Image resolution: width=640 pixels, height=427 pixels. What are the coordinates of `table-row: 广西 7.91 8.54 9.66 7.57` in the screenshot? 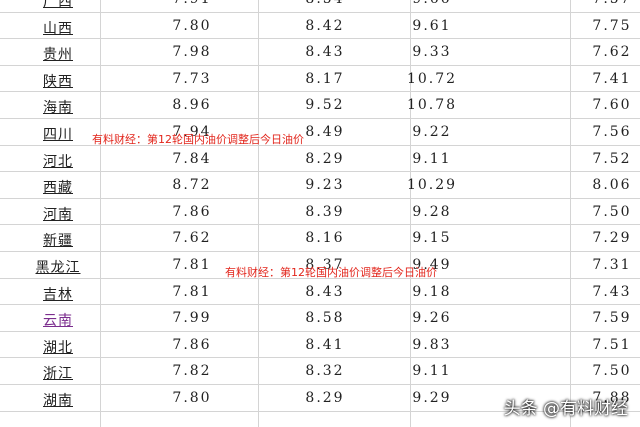 It's located at (320, 6).